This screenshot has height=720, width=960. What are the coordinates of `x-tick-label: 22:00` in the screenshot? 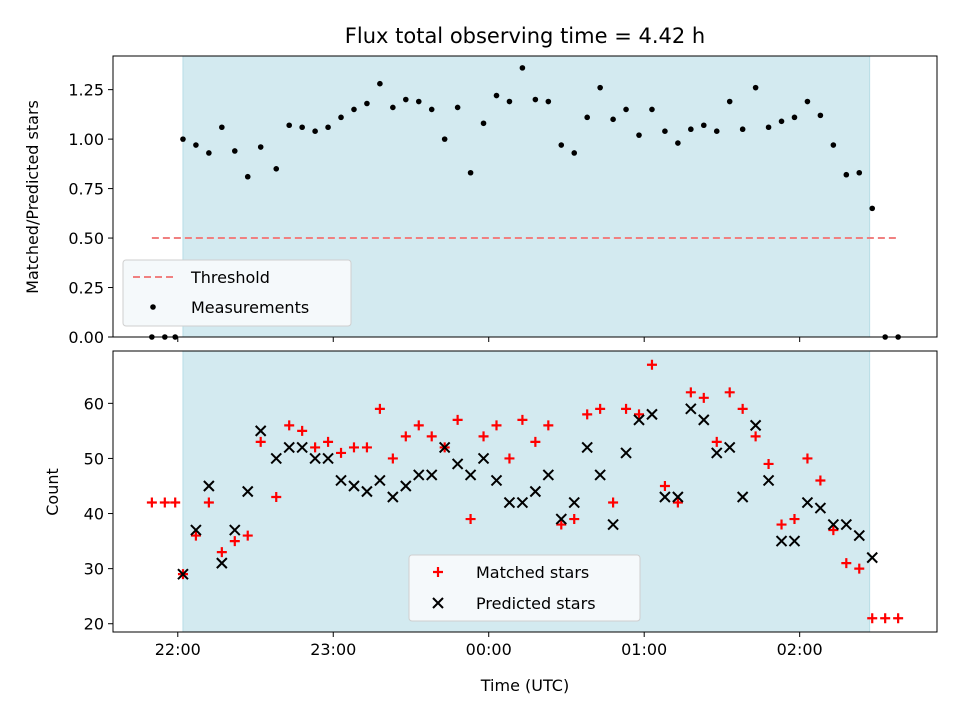 It's located at (178, 649).